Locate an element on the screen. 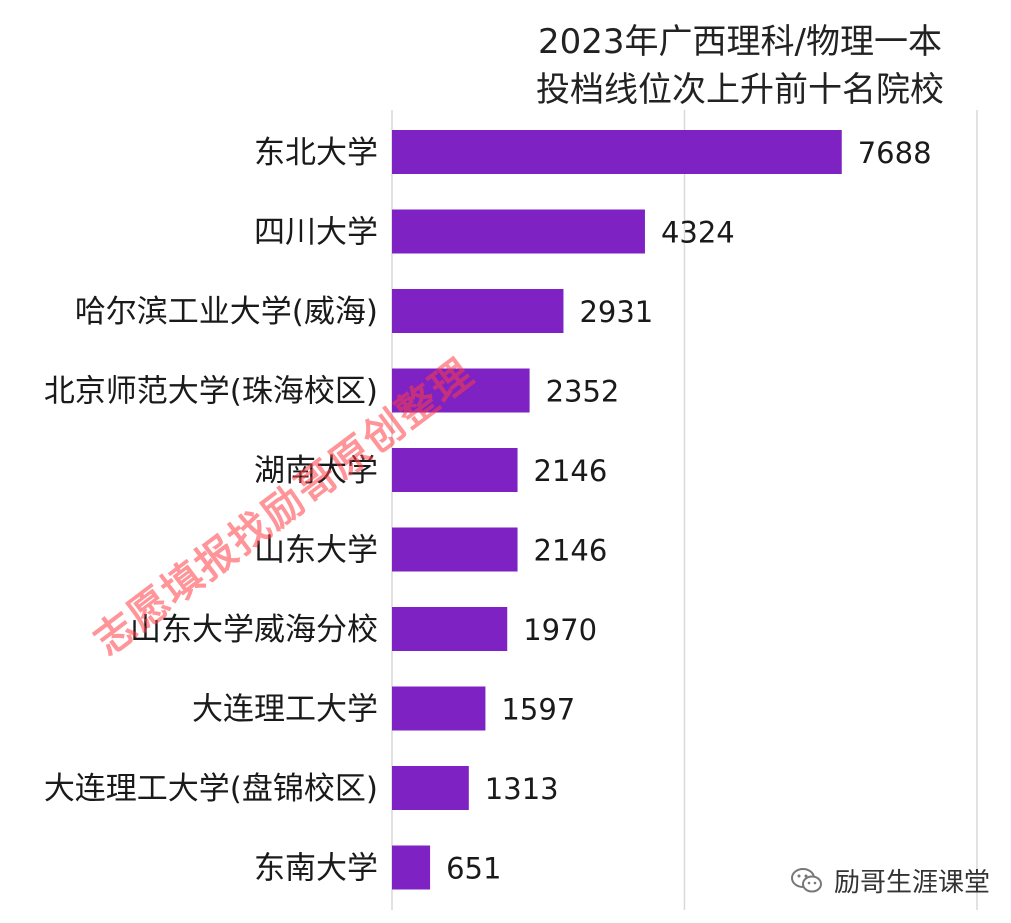 The height and width of the screenshot is (923, 1011). value-label: 1597 is located at coordinates (538, 710).